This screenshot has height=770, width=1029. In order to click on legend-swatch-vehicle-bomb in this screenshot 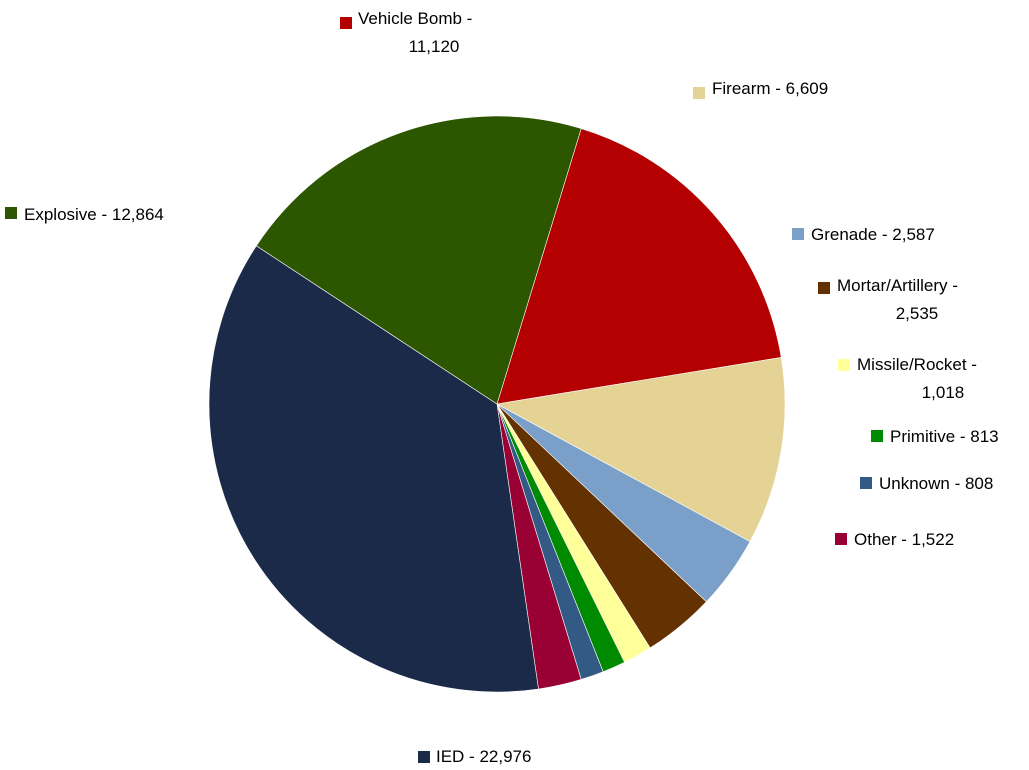, I will do `click(346, 23)`.